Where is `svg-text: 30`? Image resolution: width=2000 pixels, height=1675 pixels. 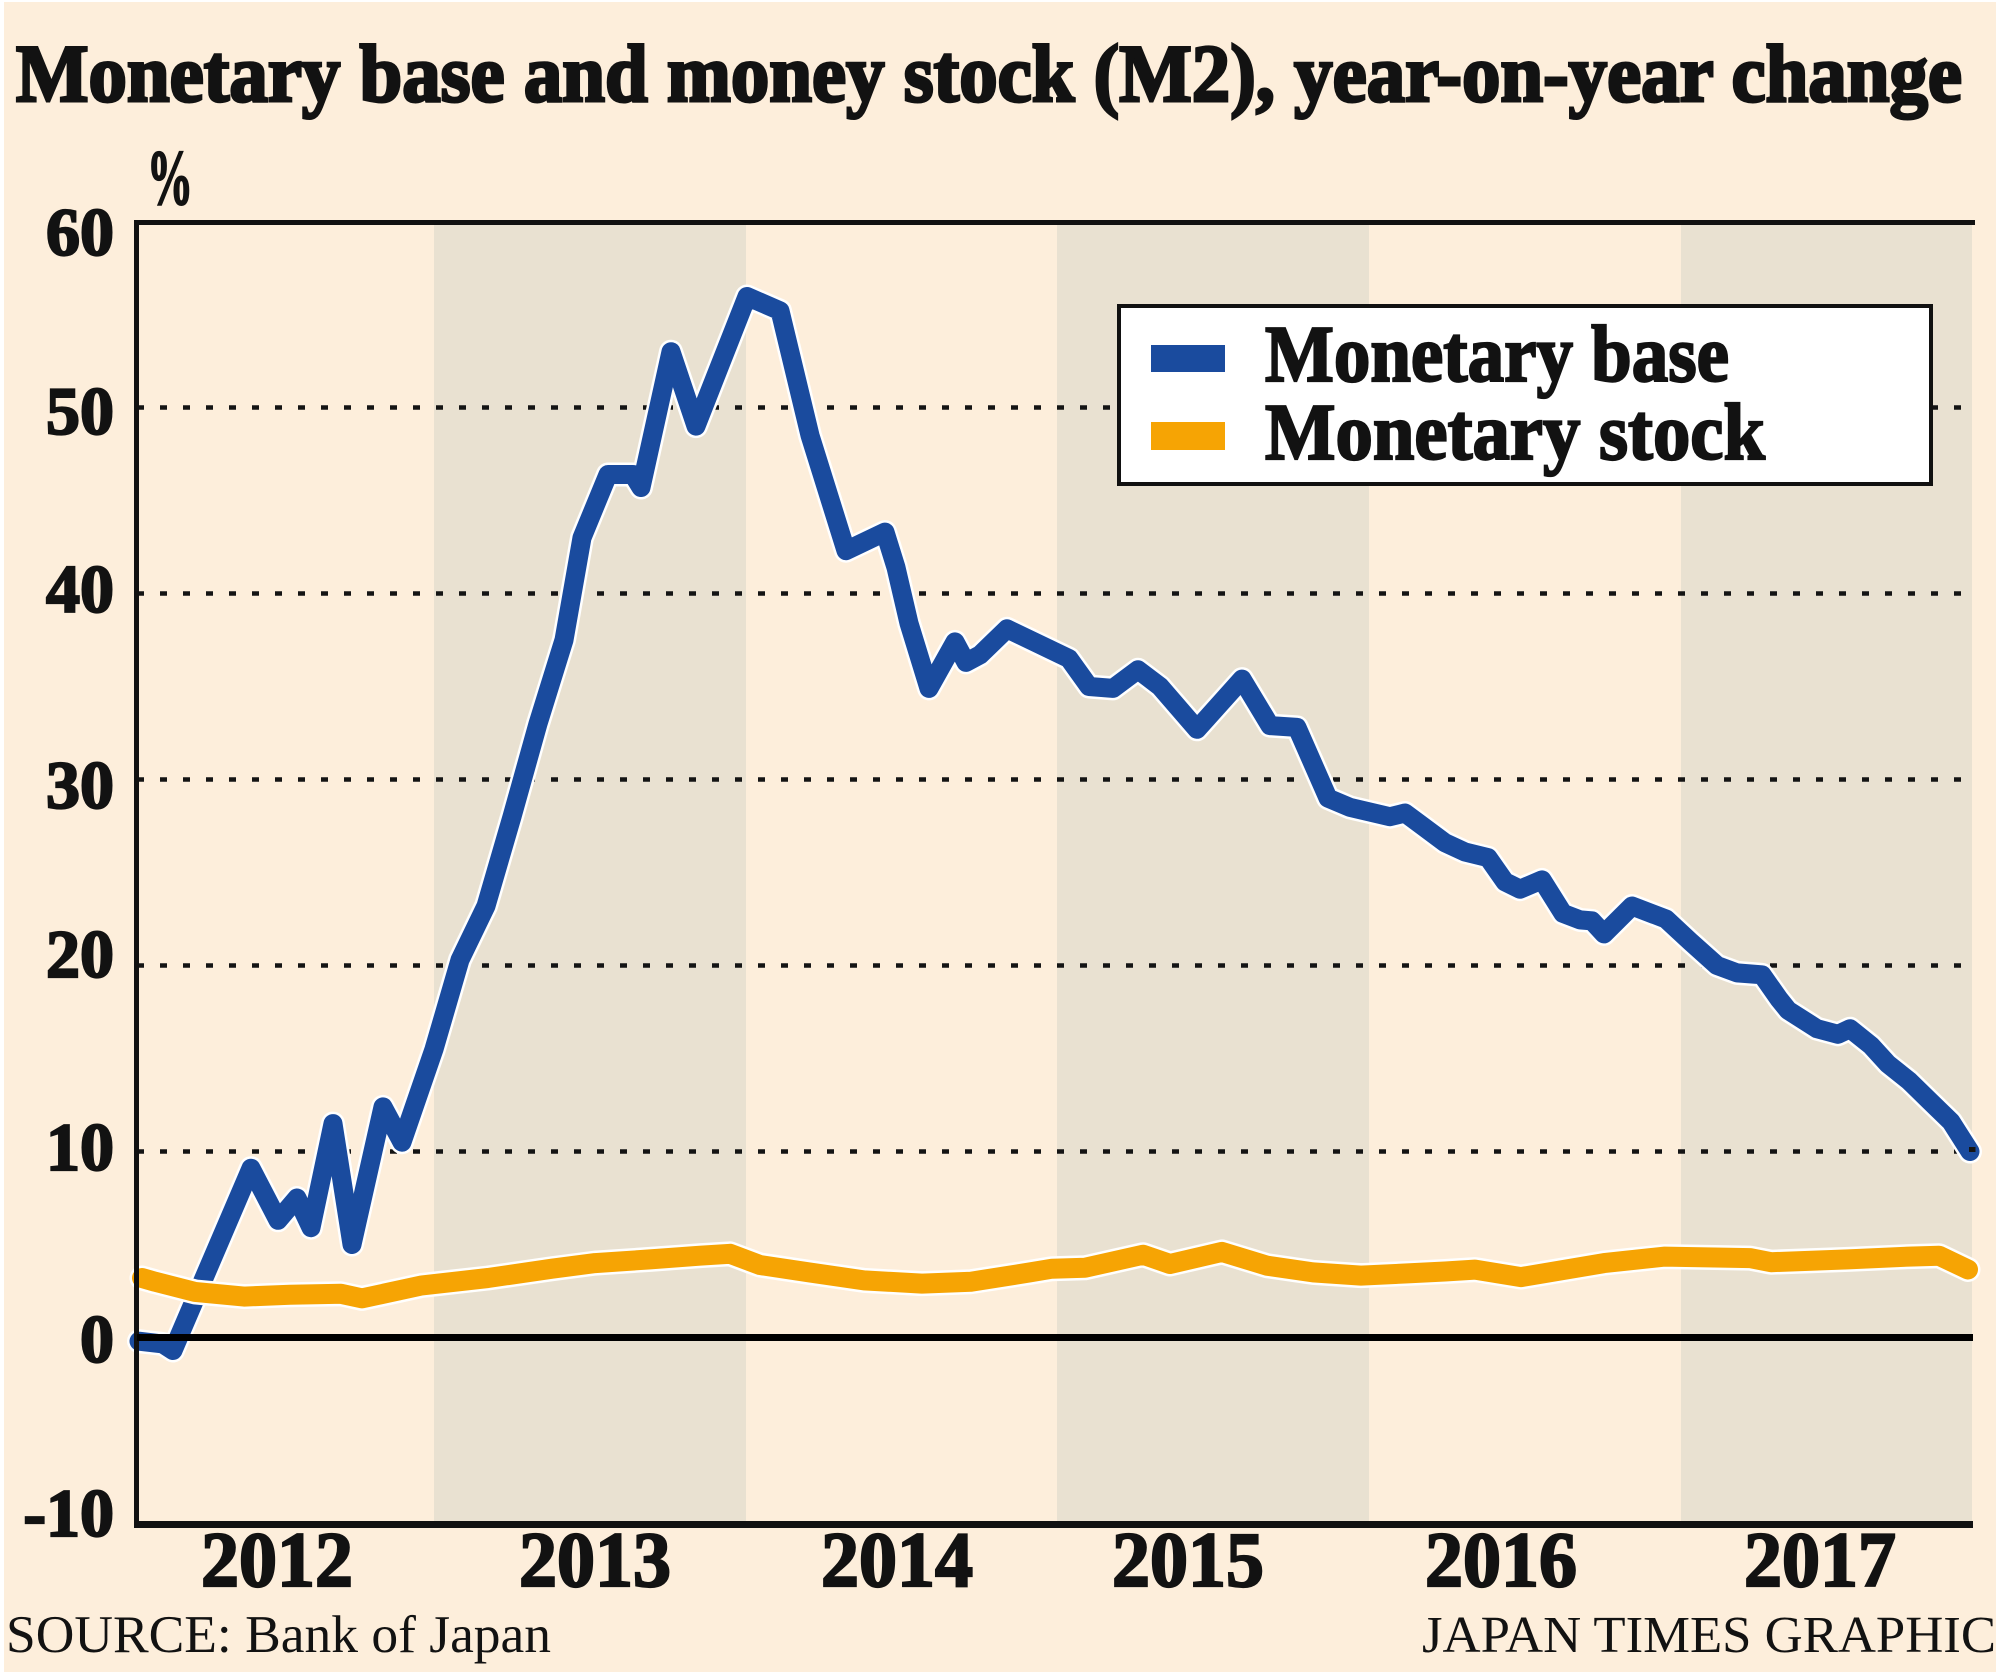
svg-text: 30 is located at coordinates (80, 785).